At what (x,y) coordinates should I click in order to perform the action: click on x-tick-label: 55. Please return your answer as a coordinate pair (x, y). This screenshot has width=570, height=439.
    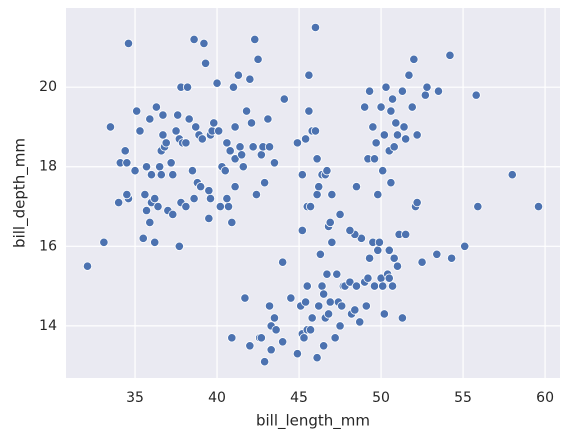
    Looking at the image, I should click on (463, 398).